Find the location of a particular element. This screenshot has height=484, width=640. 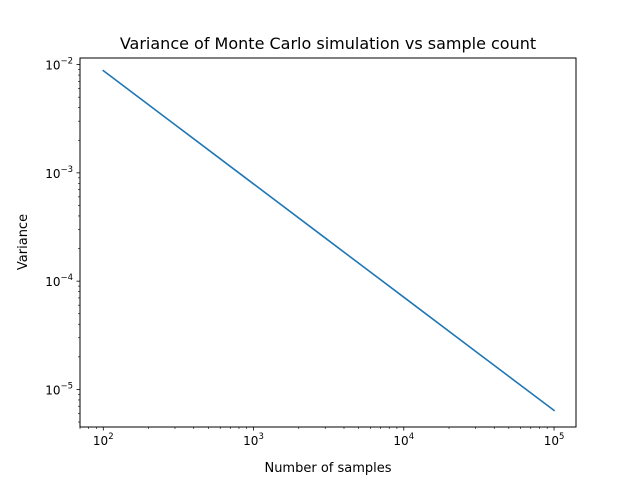

x-tick-label: 10⁵ is located at coordinates (554, 440).